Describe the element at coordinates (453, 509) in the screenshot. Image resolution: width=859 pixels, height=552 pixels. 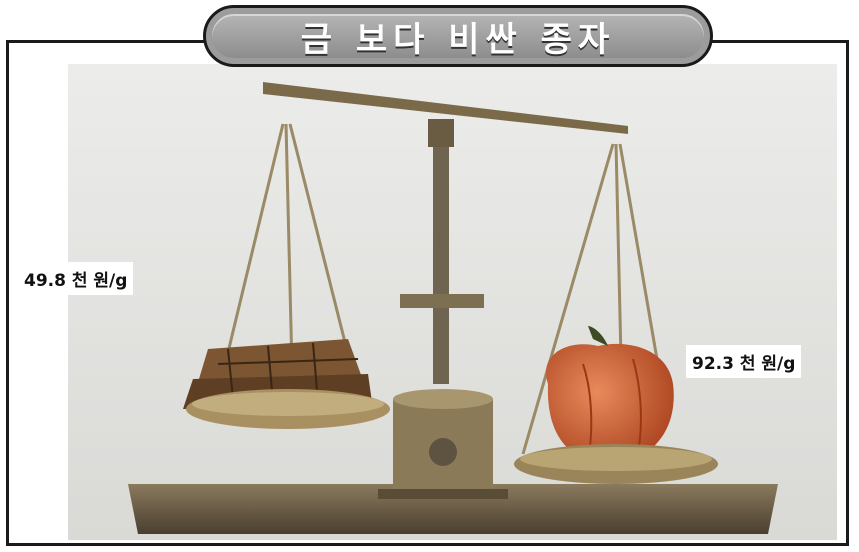
I see `scale-base` at that location.